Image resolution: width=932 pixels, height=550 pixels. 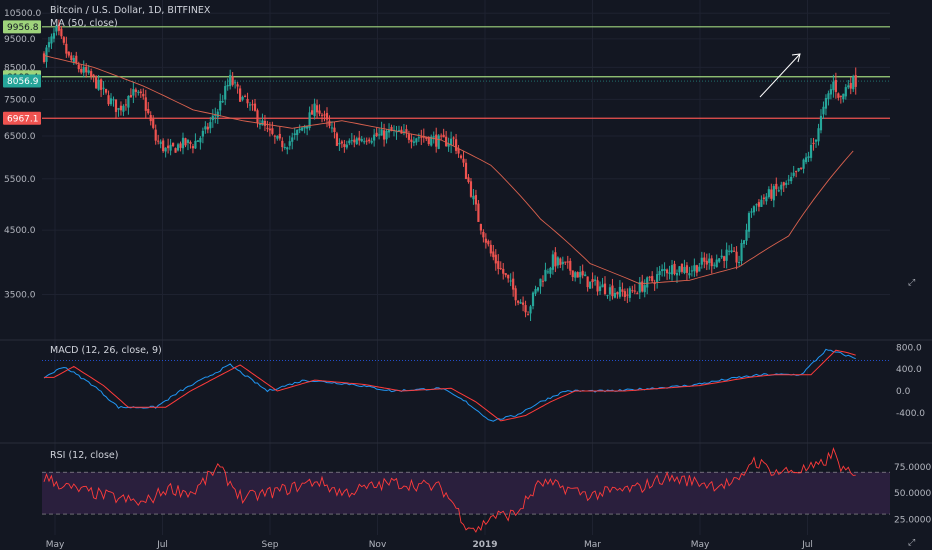 I want to click on expand-icon: ⤢, so click(x=911, y=283).